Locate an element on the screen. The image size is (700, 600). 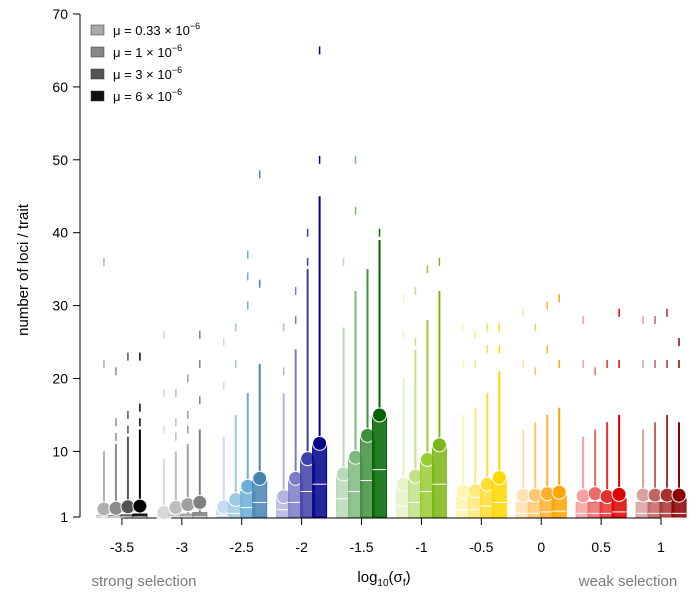
legend-label: μ = 3 × 10−6 is located at coordinates (147, 73).